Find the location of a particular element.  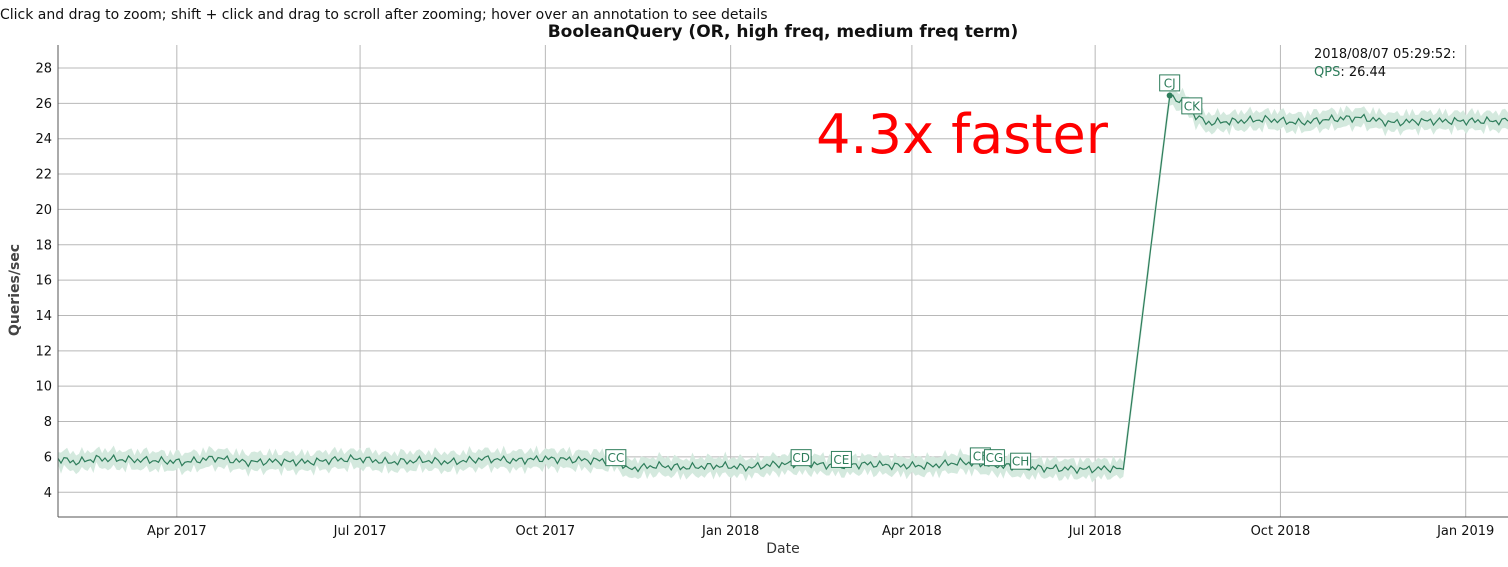

legend-series-value: 26.44 is located at coordinates (1367, 72).